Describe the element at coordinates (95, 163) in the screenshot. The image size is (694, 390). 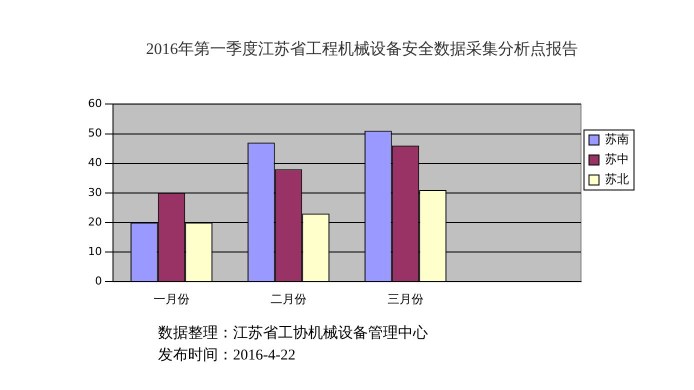
I see `y-tick-label: 40` at that location.